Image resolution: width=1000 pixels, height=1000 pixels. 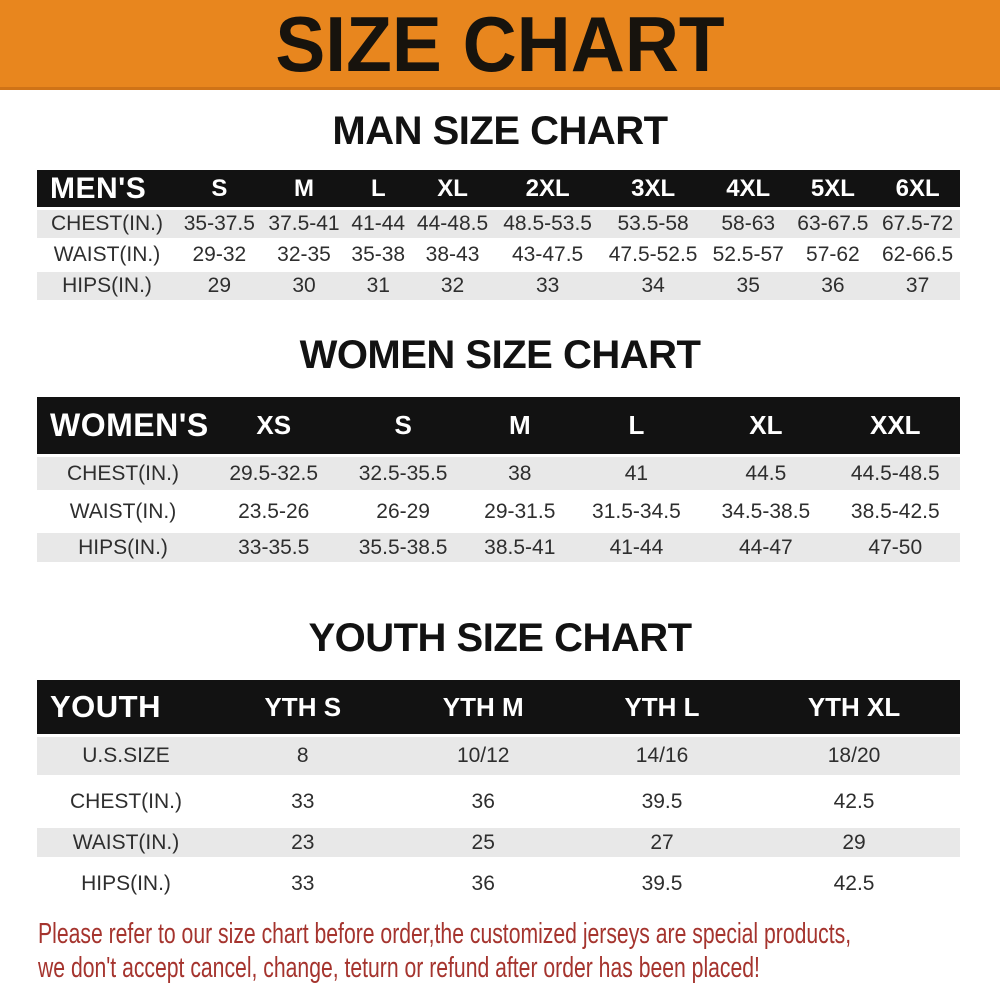 What do you see at coordinates (500, 131) in the screenshot?
I see `man-size-chart-heading: MAN SIZE CHART` at bounding box center [500, 131].